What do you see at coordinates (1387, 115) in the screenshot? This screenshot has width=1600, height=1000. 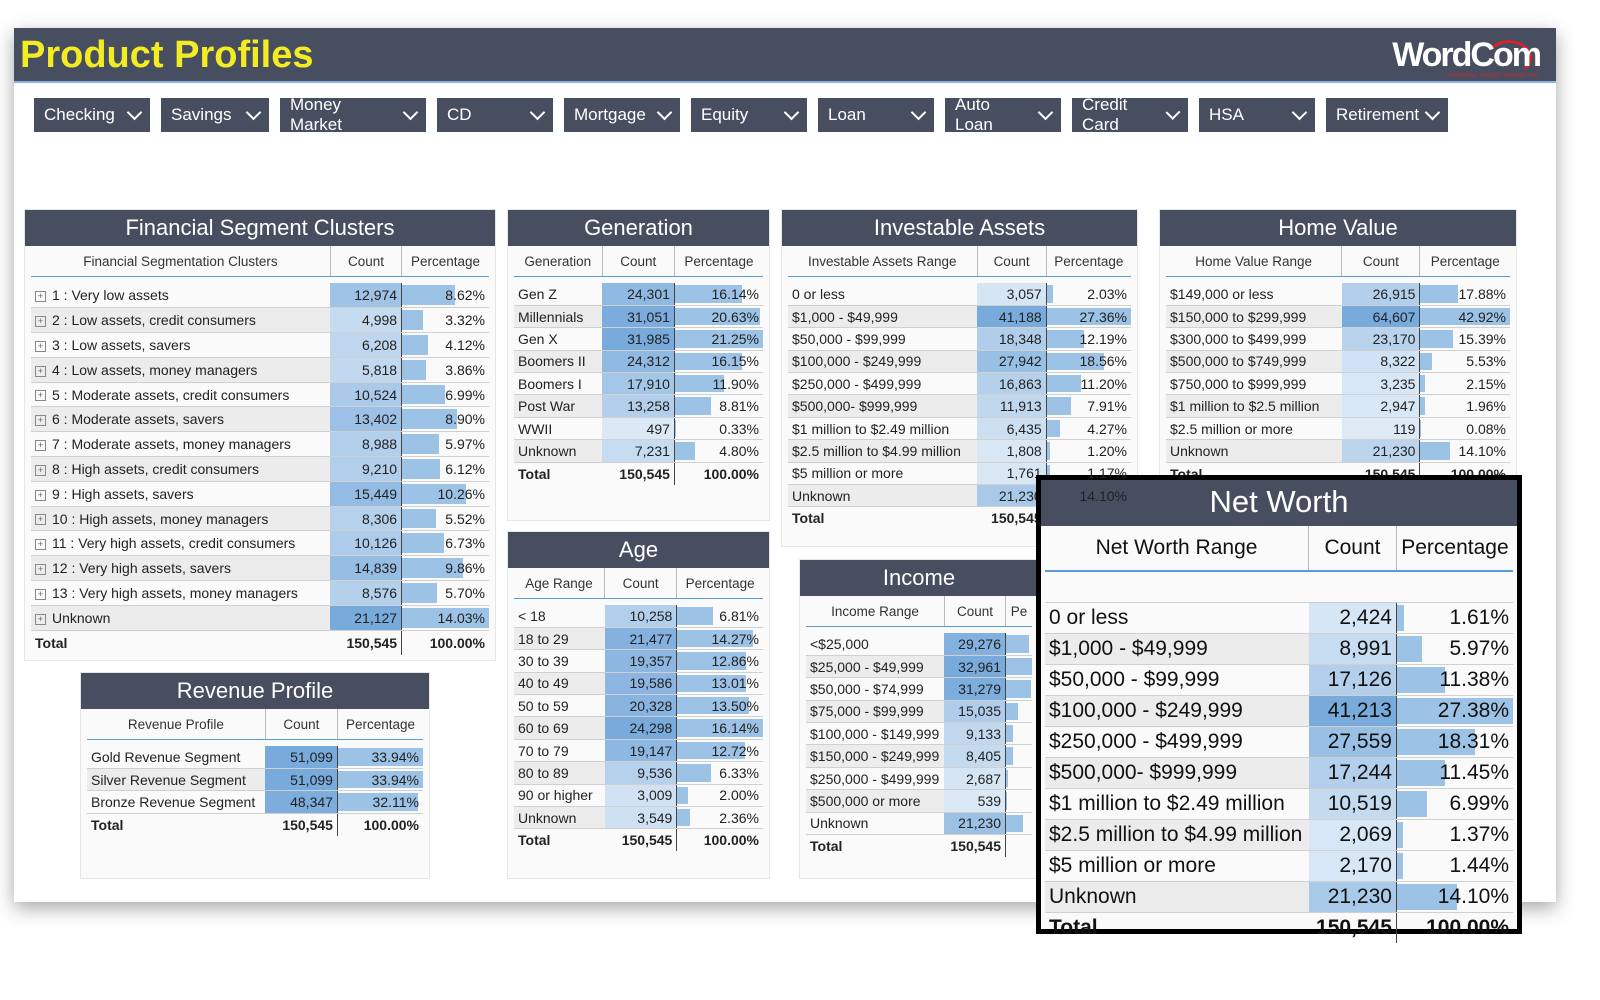 I see `slicer-retirement: Retirement` at bounding box center [1387, 115].